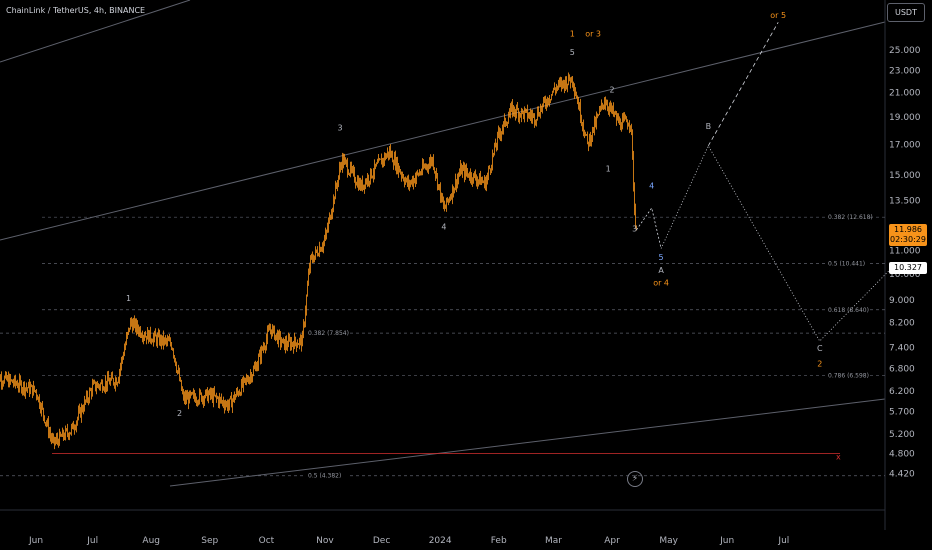 The image size is (932, 550). What do you see at coordinates (902, 392) in the screenshot?
I see `price-tick: 6.200` at bounding box center [902, 392].